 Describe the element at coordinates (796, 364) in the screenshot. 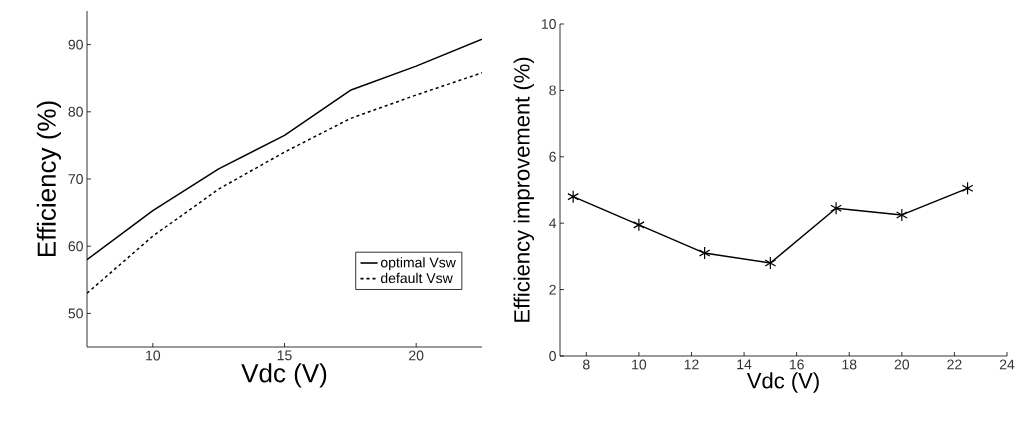

I see `x-tick-label: 16` at that location.